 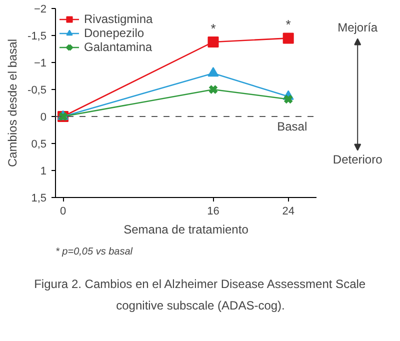 I want to click on x-tick-label: 16, so click(x=213, y=212).